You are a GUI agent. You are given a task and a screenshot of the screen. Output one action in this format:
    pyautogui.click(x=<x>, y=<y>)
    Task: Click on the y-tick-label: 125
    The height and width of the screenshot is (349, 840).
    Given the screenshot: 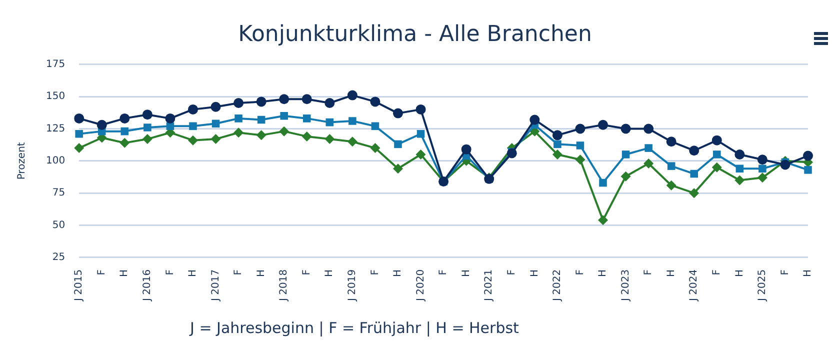 What is the action you would take?
    pyautogui.click(x=56, y=128)
    